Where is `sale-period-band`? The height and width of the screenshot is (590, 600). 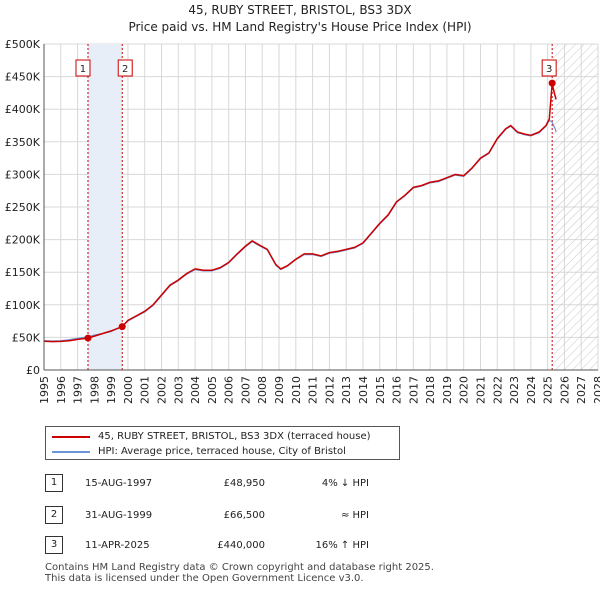
sale-period-band is located at coordinates (105, 207).